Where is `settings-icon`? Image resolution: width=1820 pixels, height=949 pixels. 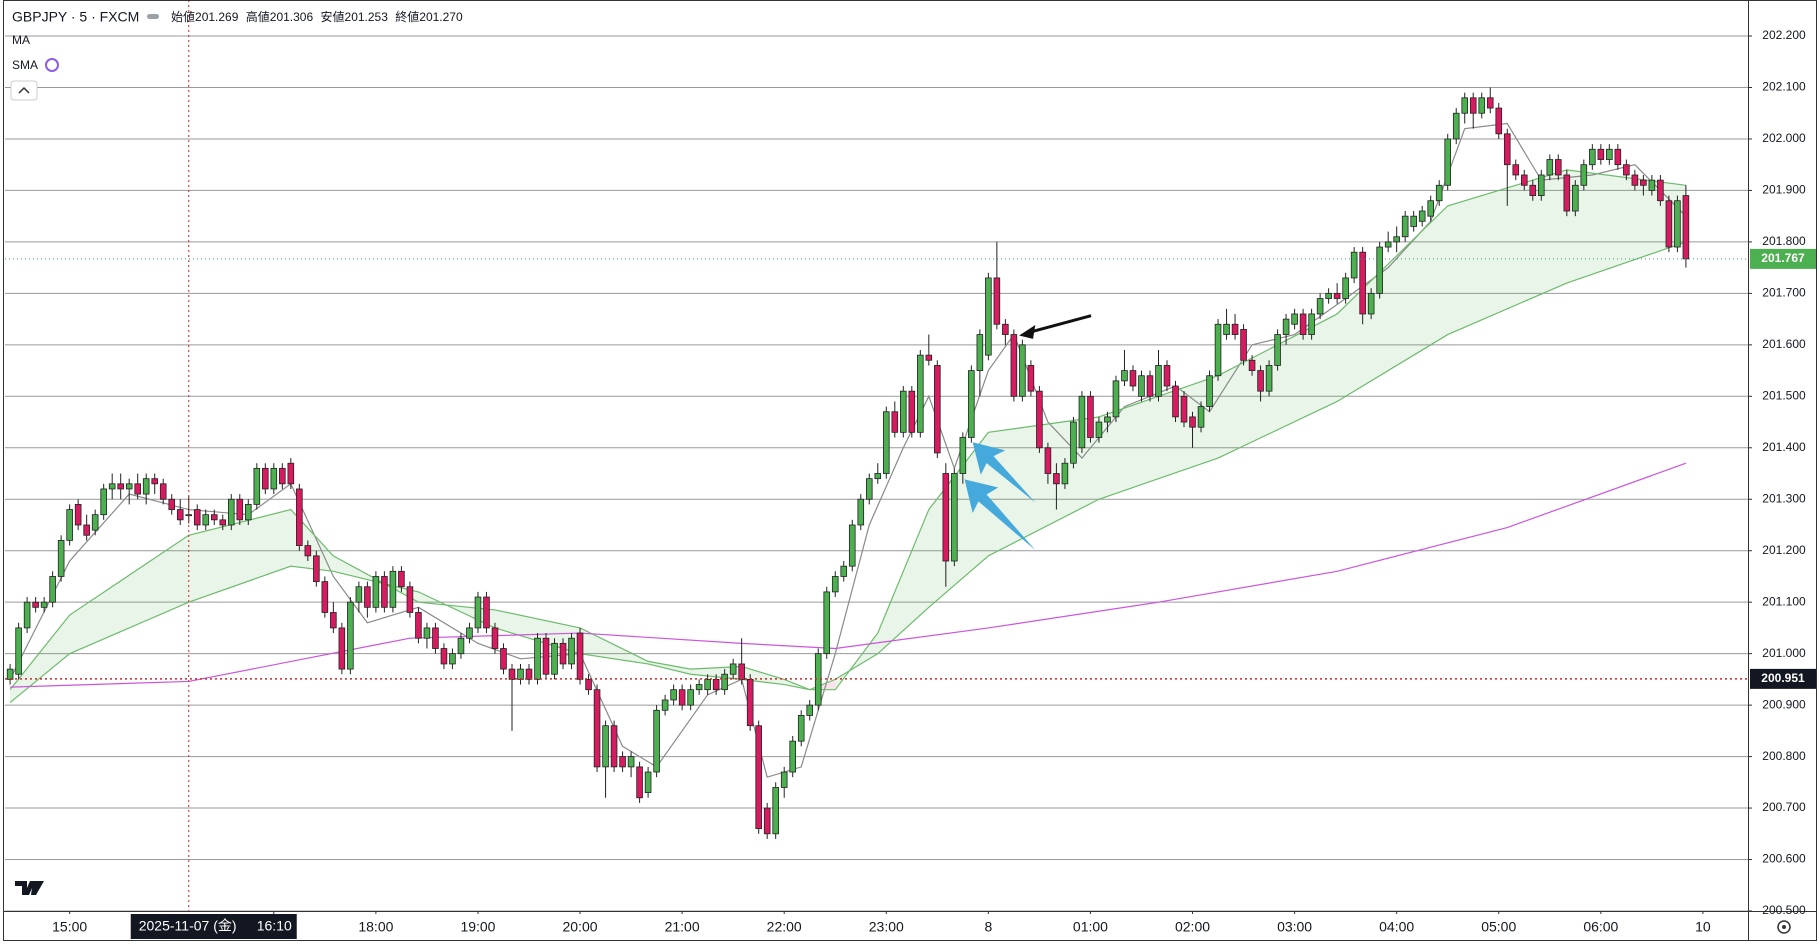 settings-icon is located at coordinates (1784, 927).